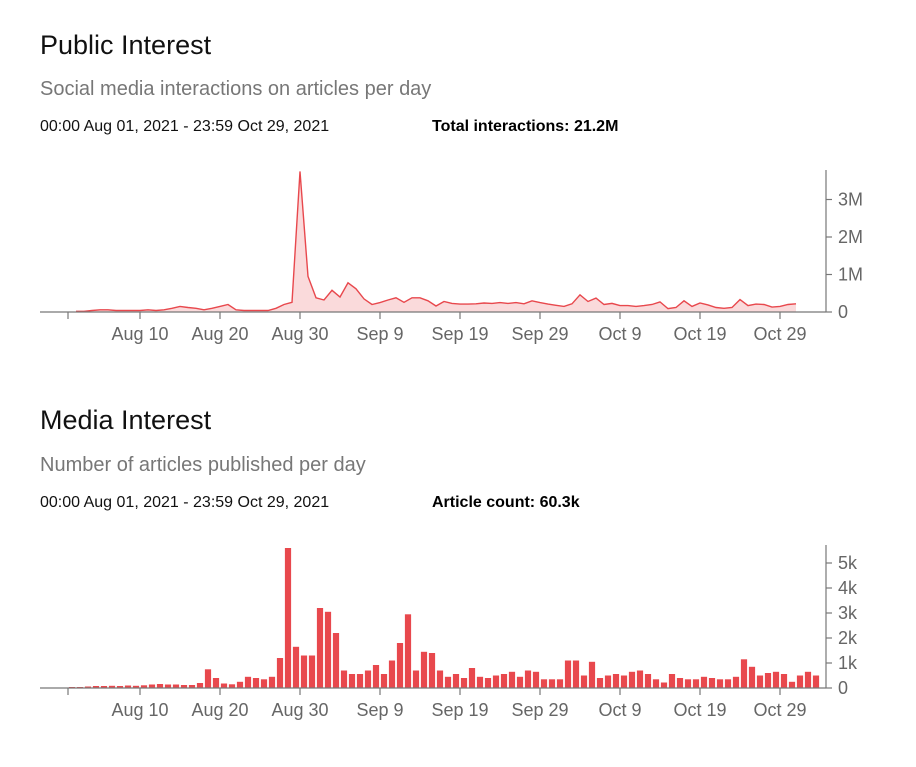 This screenshot has width=916, height=767. I want to click on public-interest-date-range: 00:00 Aug 01, 2021 - 23:59 Oct 29, 2021, so click(185, 126).